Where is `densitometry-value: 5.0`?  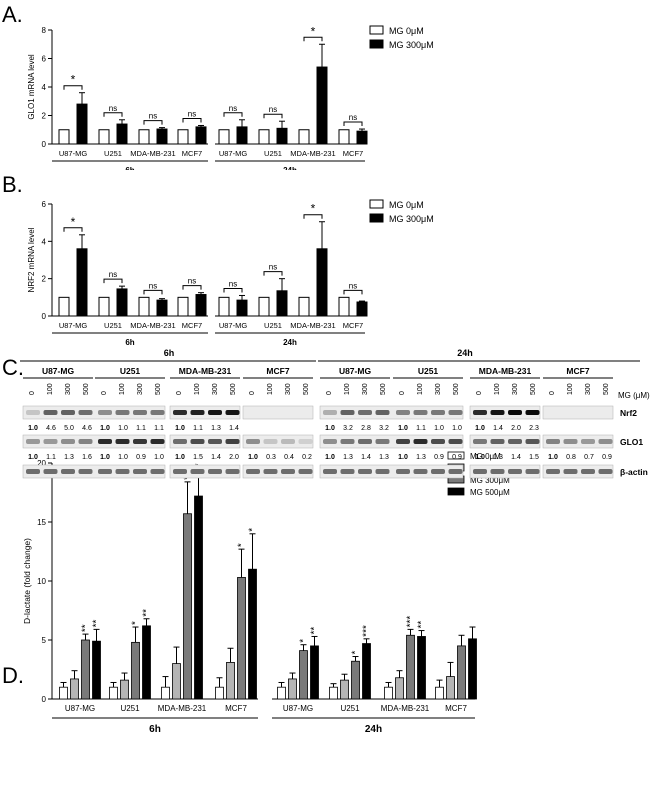 densitometry-value: 5.0 is located at coordinates (69, 428).